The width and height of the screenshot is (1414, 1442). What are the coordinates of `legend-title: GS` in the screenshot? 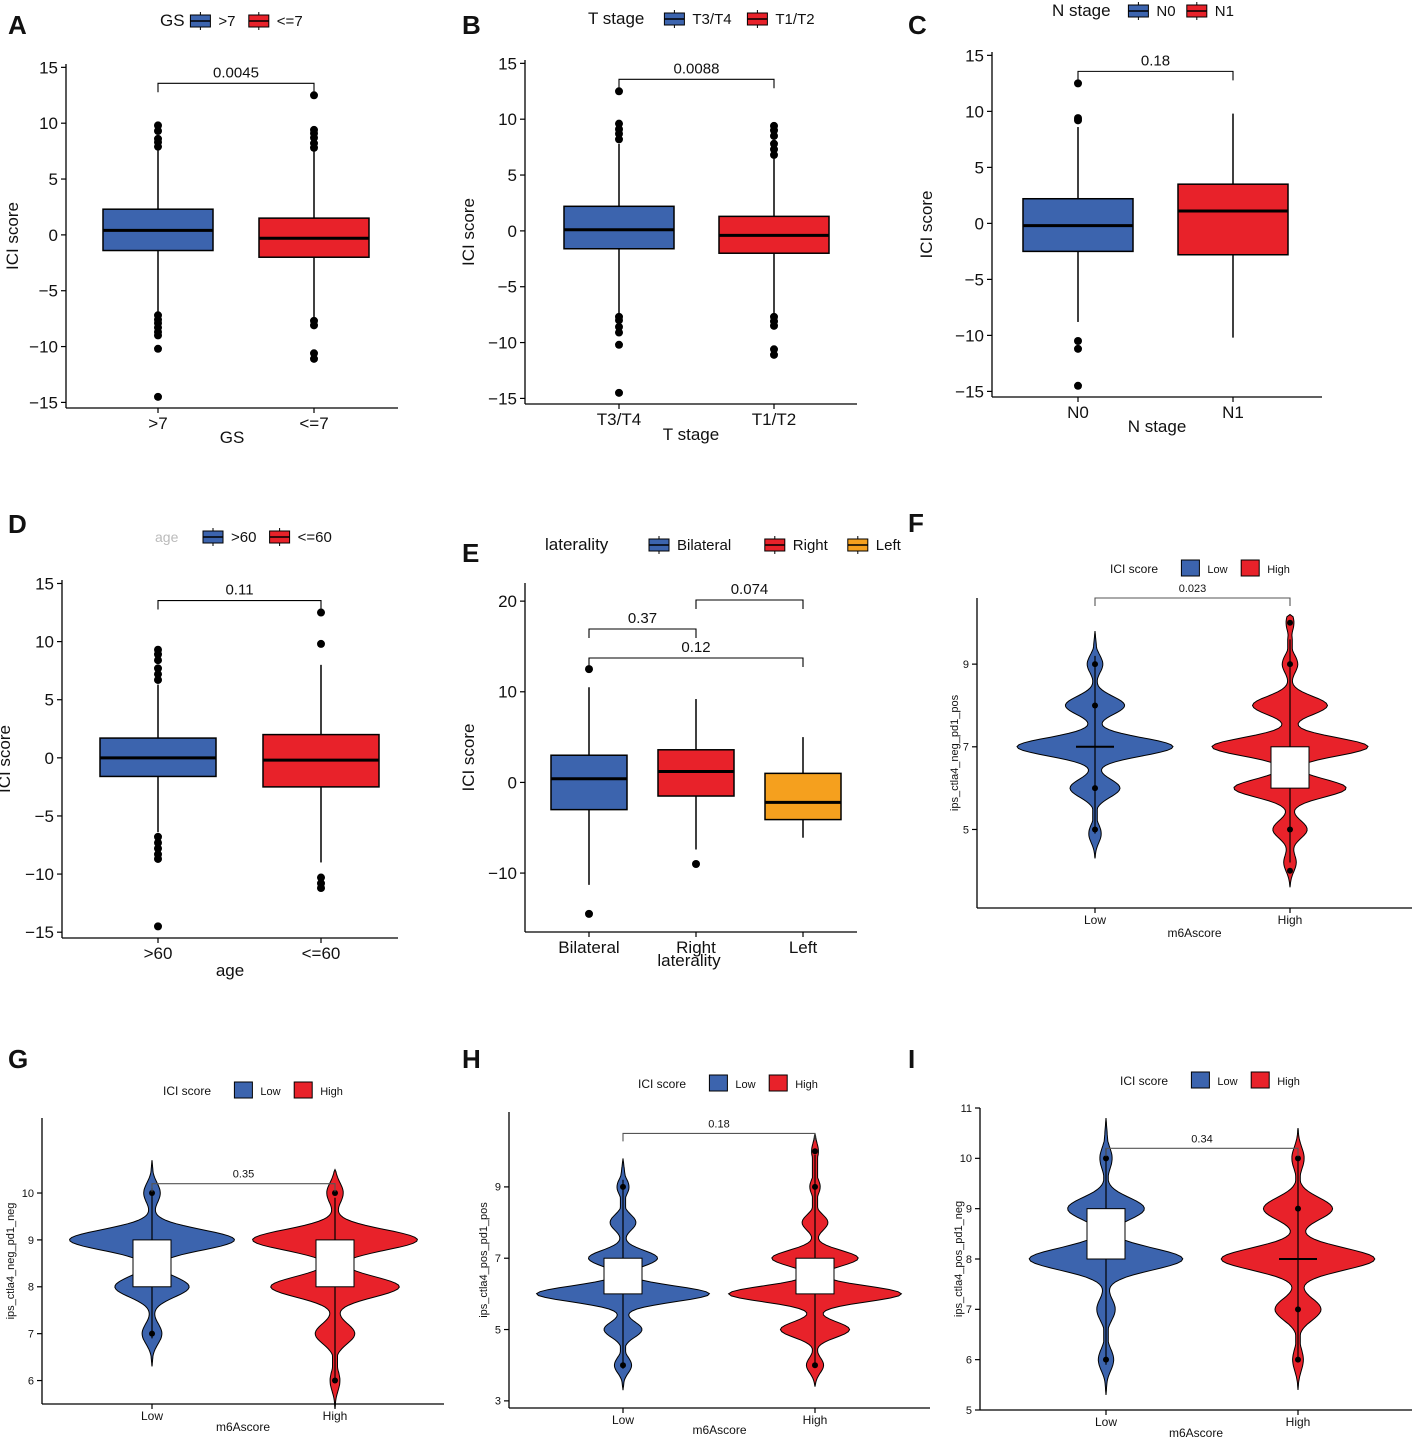 It's located at (172, 20).